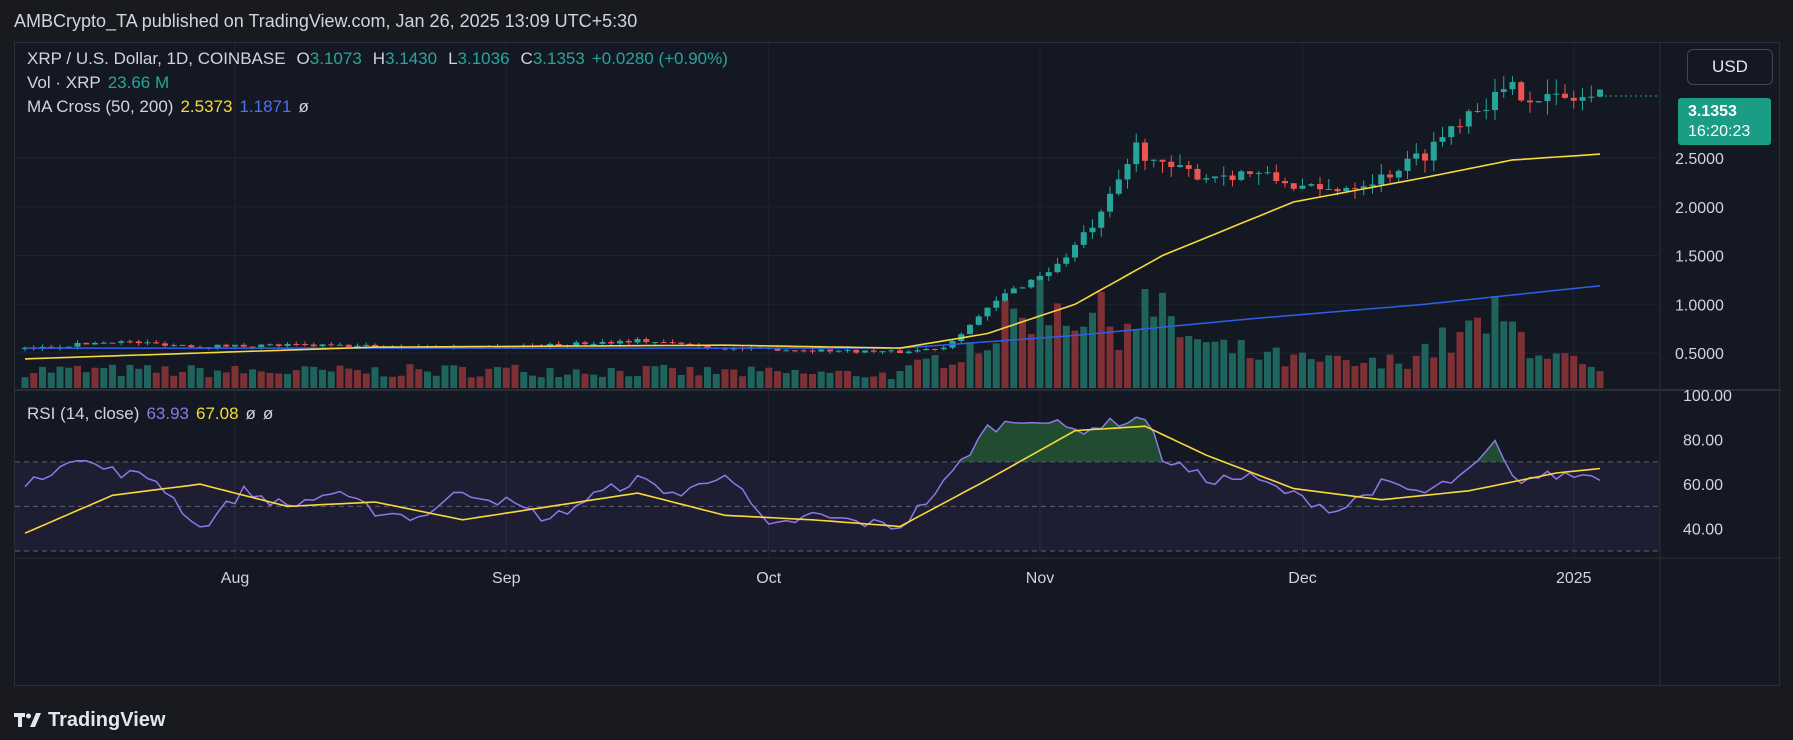 Image resolution: width=1793 pixels, height=740 pixels. I want to click on currency-button: USD, so click(1730, 67).